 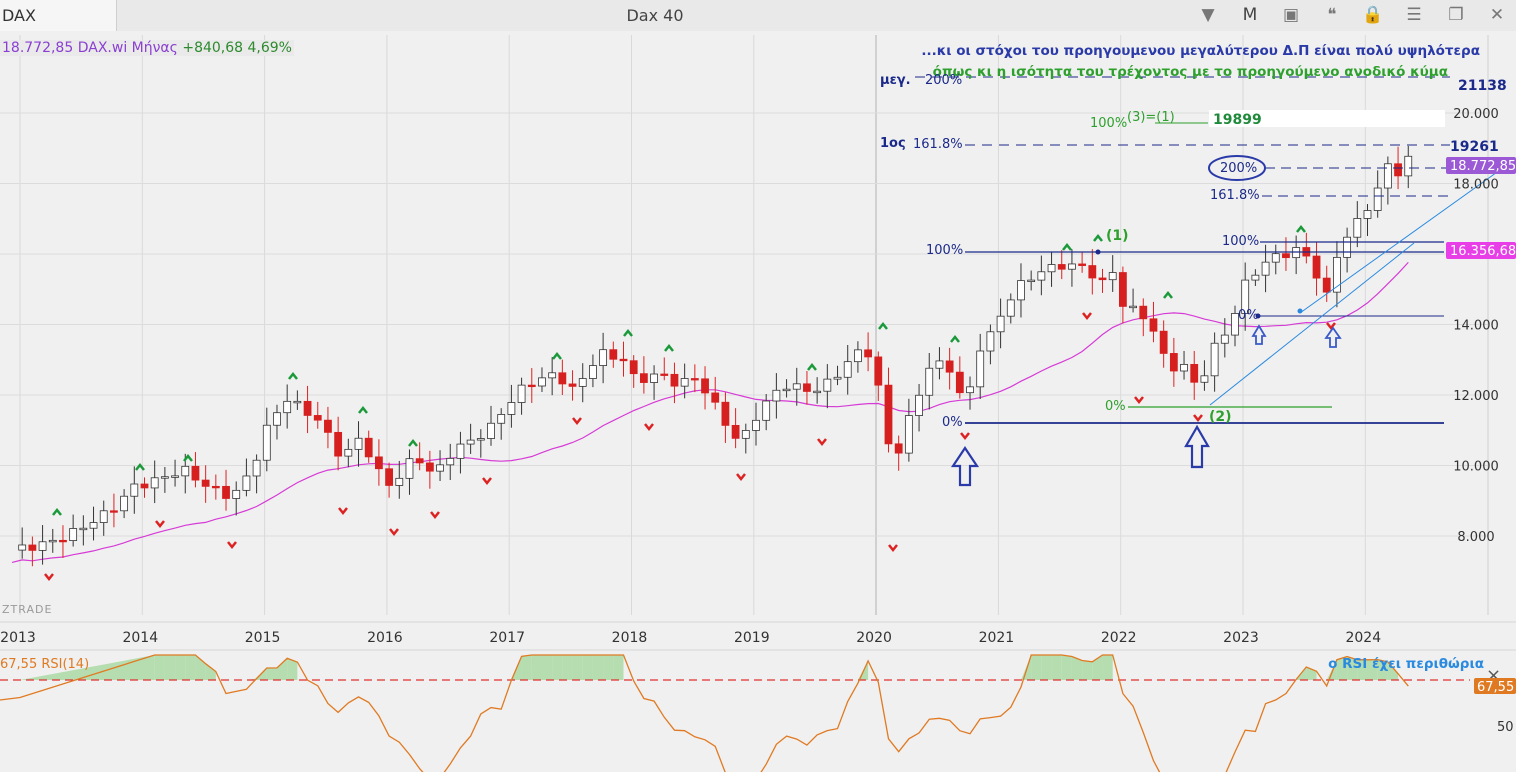 What do you see at coordinates (140, 638) in the screenshot?
I see `x-tick-label: 2014` at bounding box center [140, 638].